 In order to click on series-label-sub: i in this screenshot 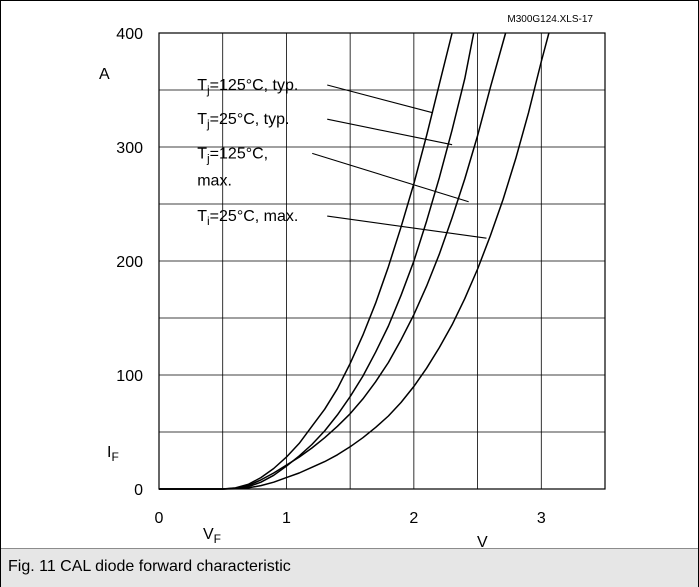, I will do `click(208, 221)`.